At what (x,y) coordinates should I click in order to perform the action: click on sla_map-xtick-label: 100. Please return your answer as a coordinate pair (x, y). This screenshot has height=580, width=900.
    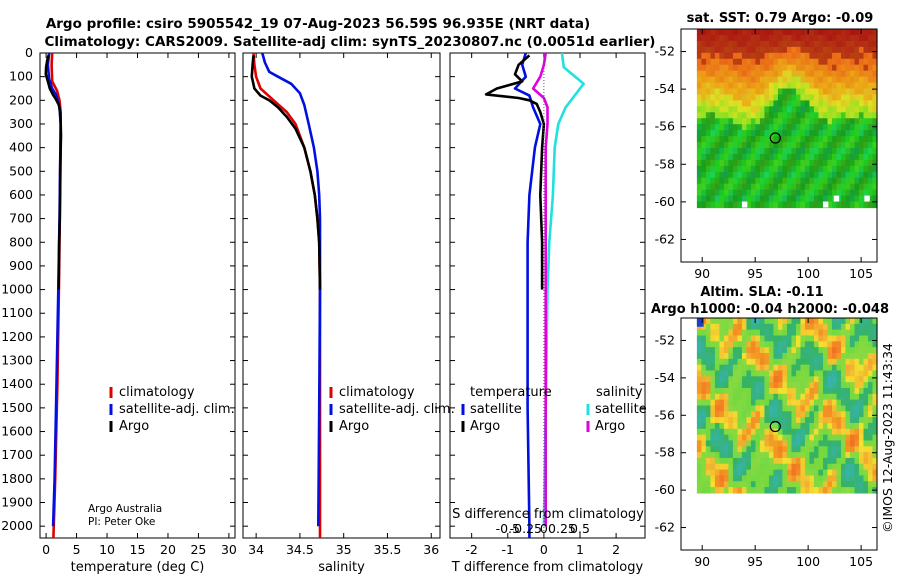
    Looking at the image, I should click on (808, 561).